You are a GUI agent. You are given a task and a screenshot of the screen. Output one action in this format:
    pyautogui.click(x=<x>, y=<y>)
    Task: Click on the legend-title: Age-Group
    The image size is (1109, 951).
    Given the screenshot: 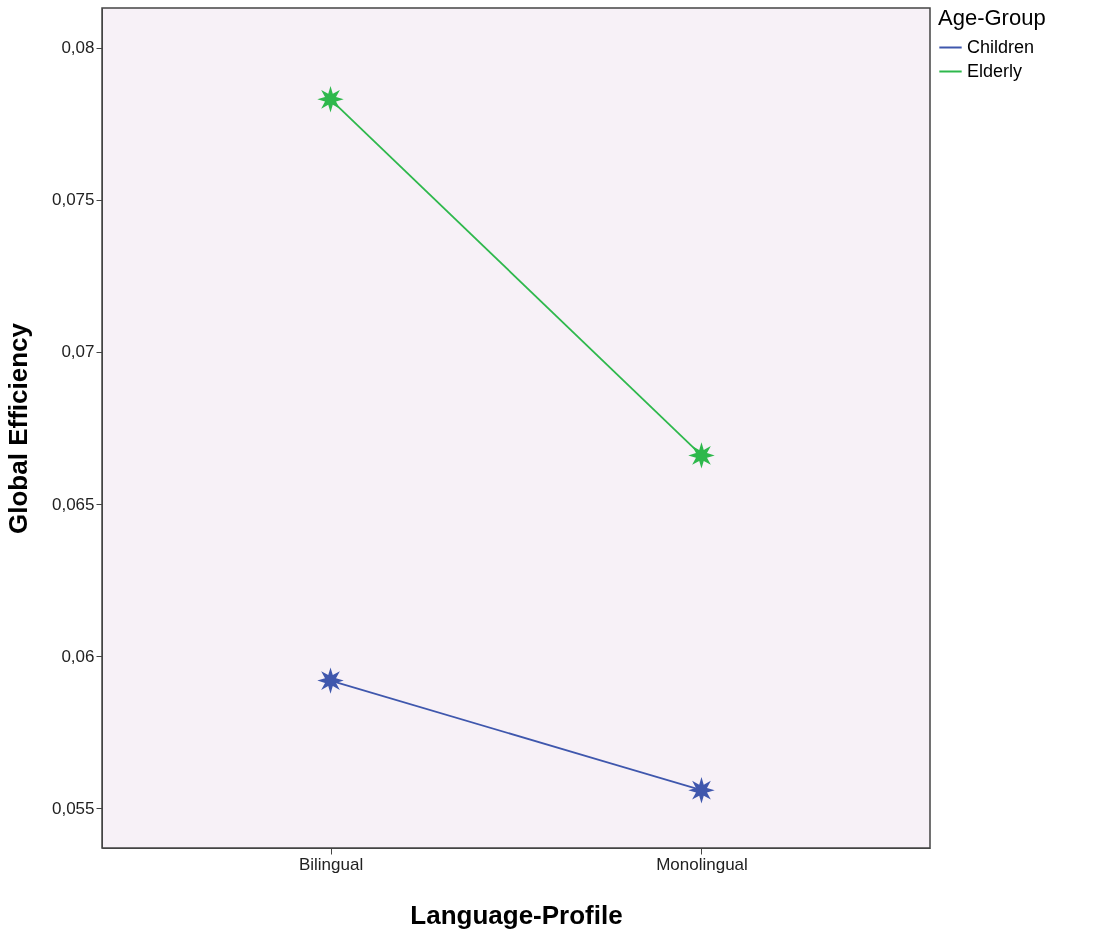 What is the action you would take?
    pyautogui.click(x=992, y=17)
    